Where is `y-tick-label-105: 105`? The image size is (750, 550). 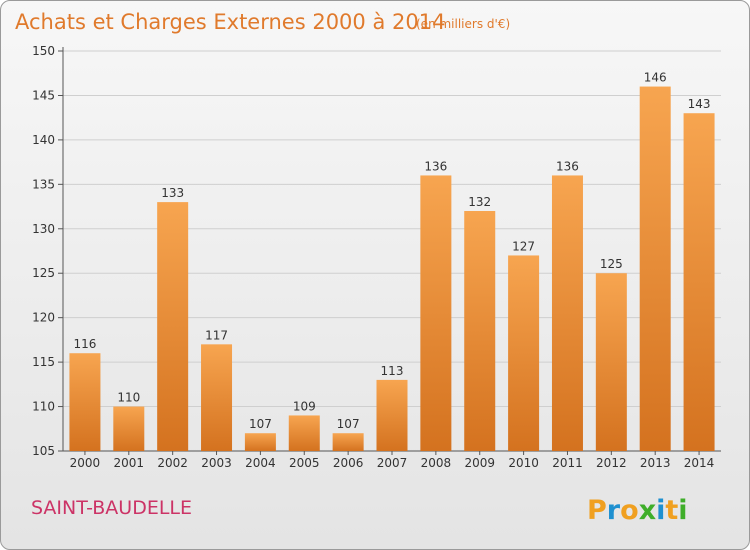 y-tick-label-105: 105 is located at coordinates (43, 451).